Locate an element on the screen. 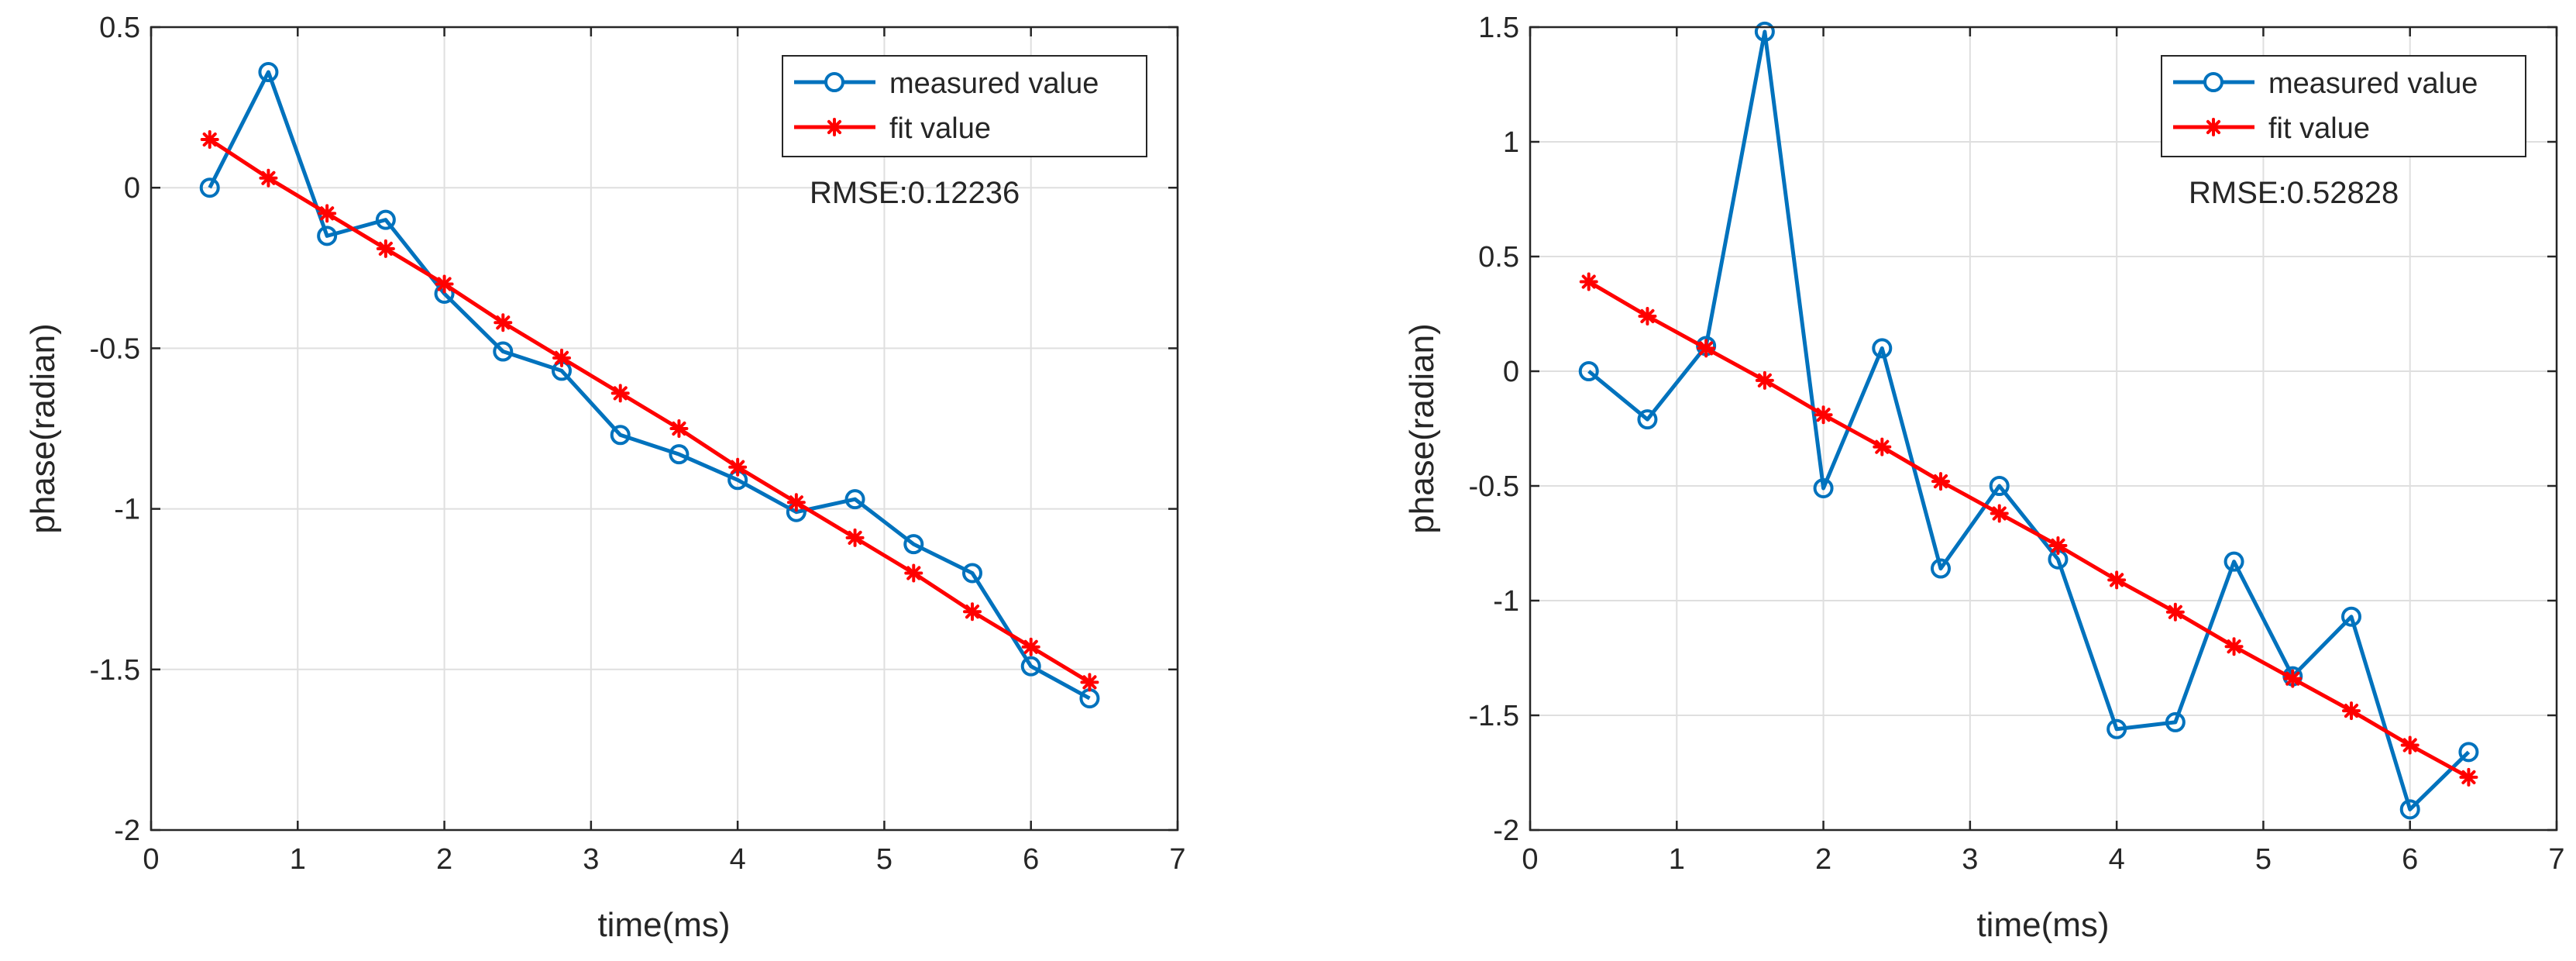 The image size is (2576, 961). x-tick-label-right-4: 4 is located at coordinates (2117, 859).